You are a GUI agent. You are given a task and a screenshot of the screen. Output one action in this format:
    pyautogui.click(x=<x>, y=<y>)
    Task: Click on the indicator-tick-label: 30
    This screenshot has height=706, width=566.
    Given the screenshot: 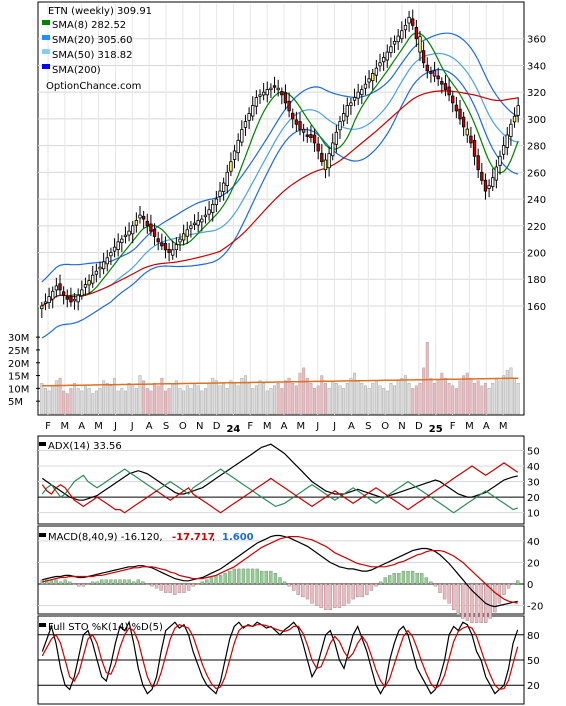 What is the action you would take?
    pyautogui.click(x=533, y=483)
    